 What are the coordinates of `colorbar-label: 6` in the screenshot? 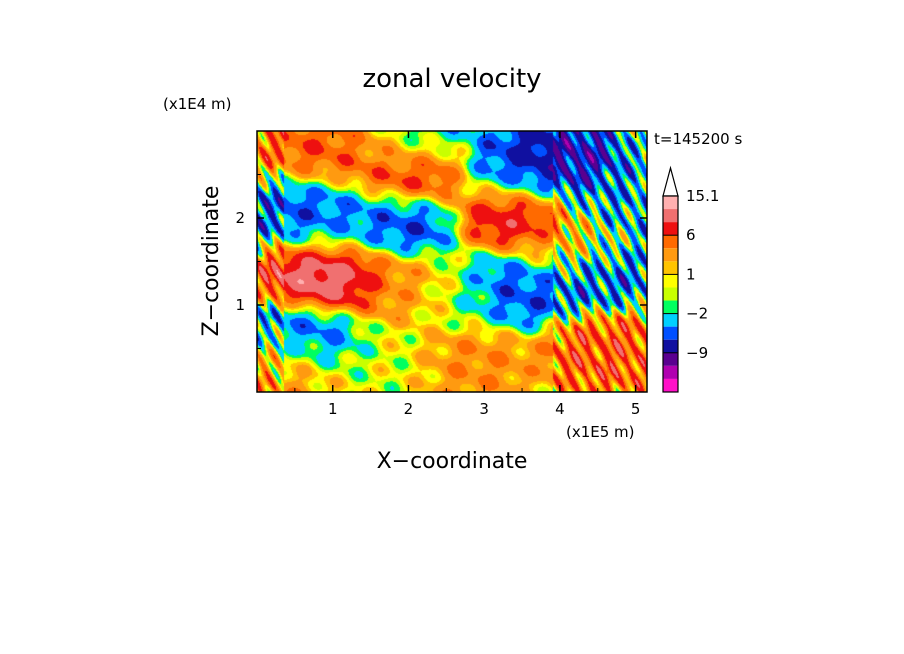 It's located at (691, 235).